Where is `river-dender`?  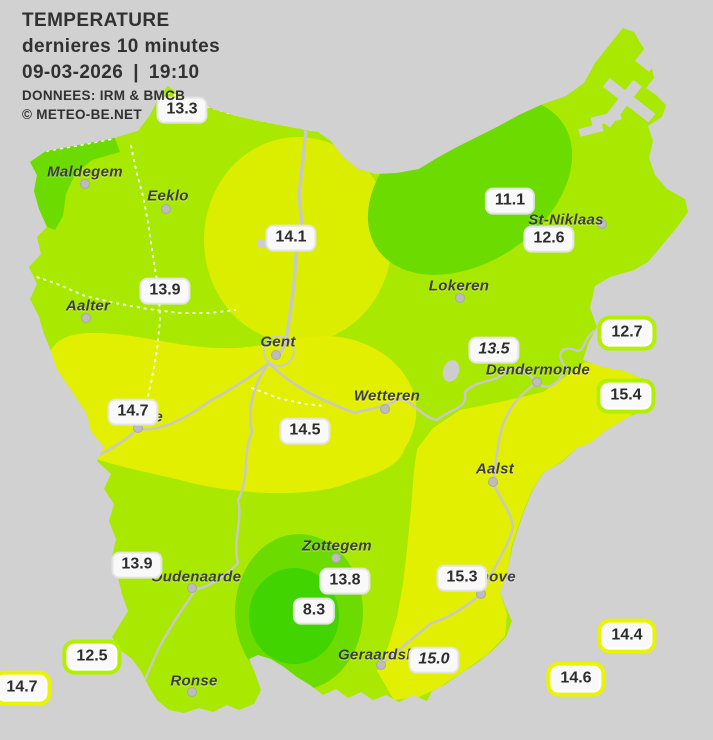
river-dender is located at coordinates (459, 523).